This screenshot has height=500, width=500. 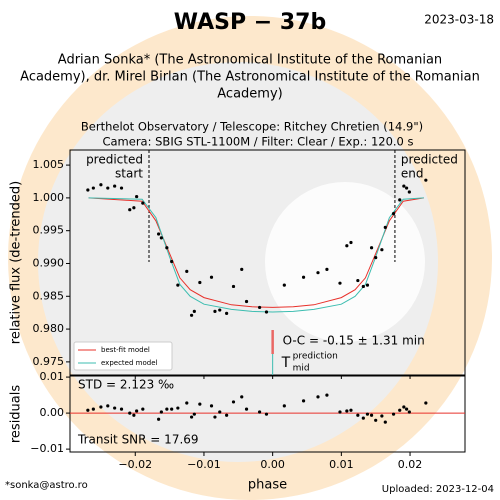 What do you see at coordinates (129, 174) in the screenshot?
I see `predicted-label: start` at bounding box center [129, 174].